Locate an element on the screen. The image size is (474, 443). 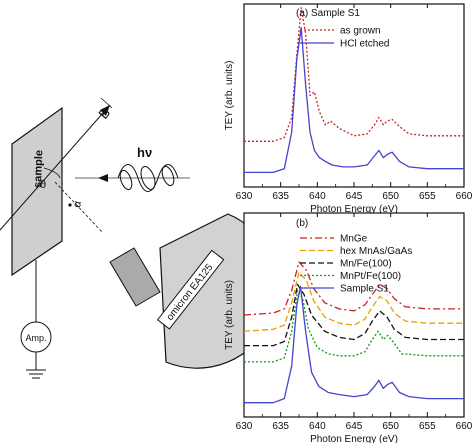
legend-label: MnPt/Fe(100) is located at coordinates (370, 276).